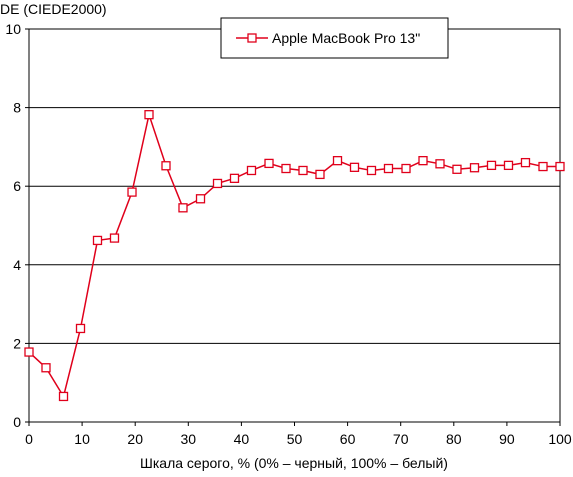 Image resolution: width=573 pixels, height=477 pixels. I want to click on y-tick-label: 8, so click(17, 108).